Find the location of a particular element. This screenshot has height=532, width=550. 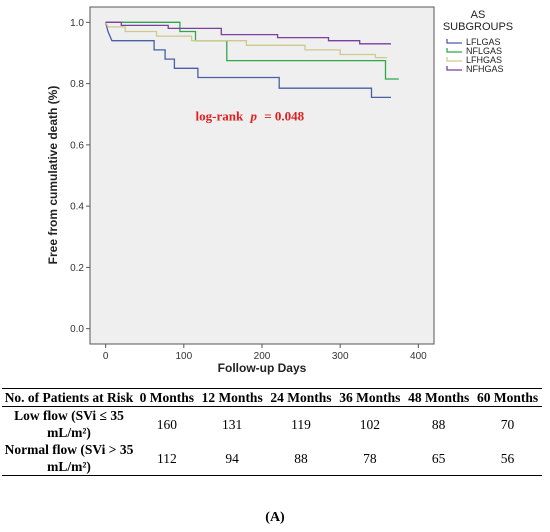

panel-label: (A) is located at coordinates (275, 517).